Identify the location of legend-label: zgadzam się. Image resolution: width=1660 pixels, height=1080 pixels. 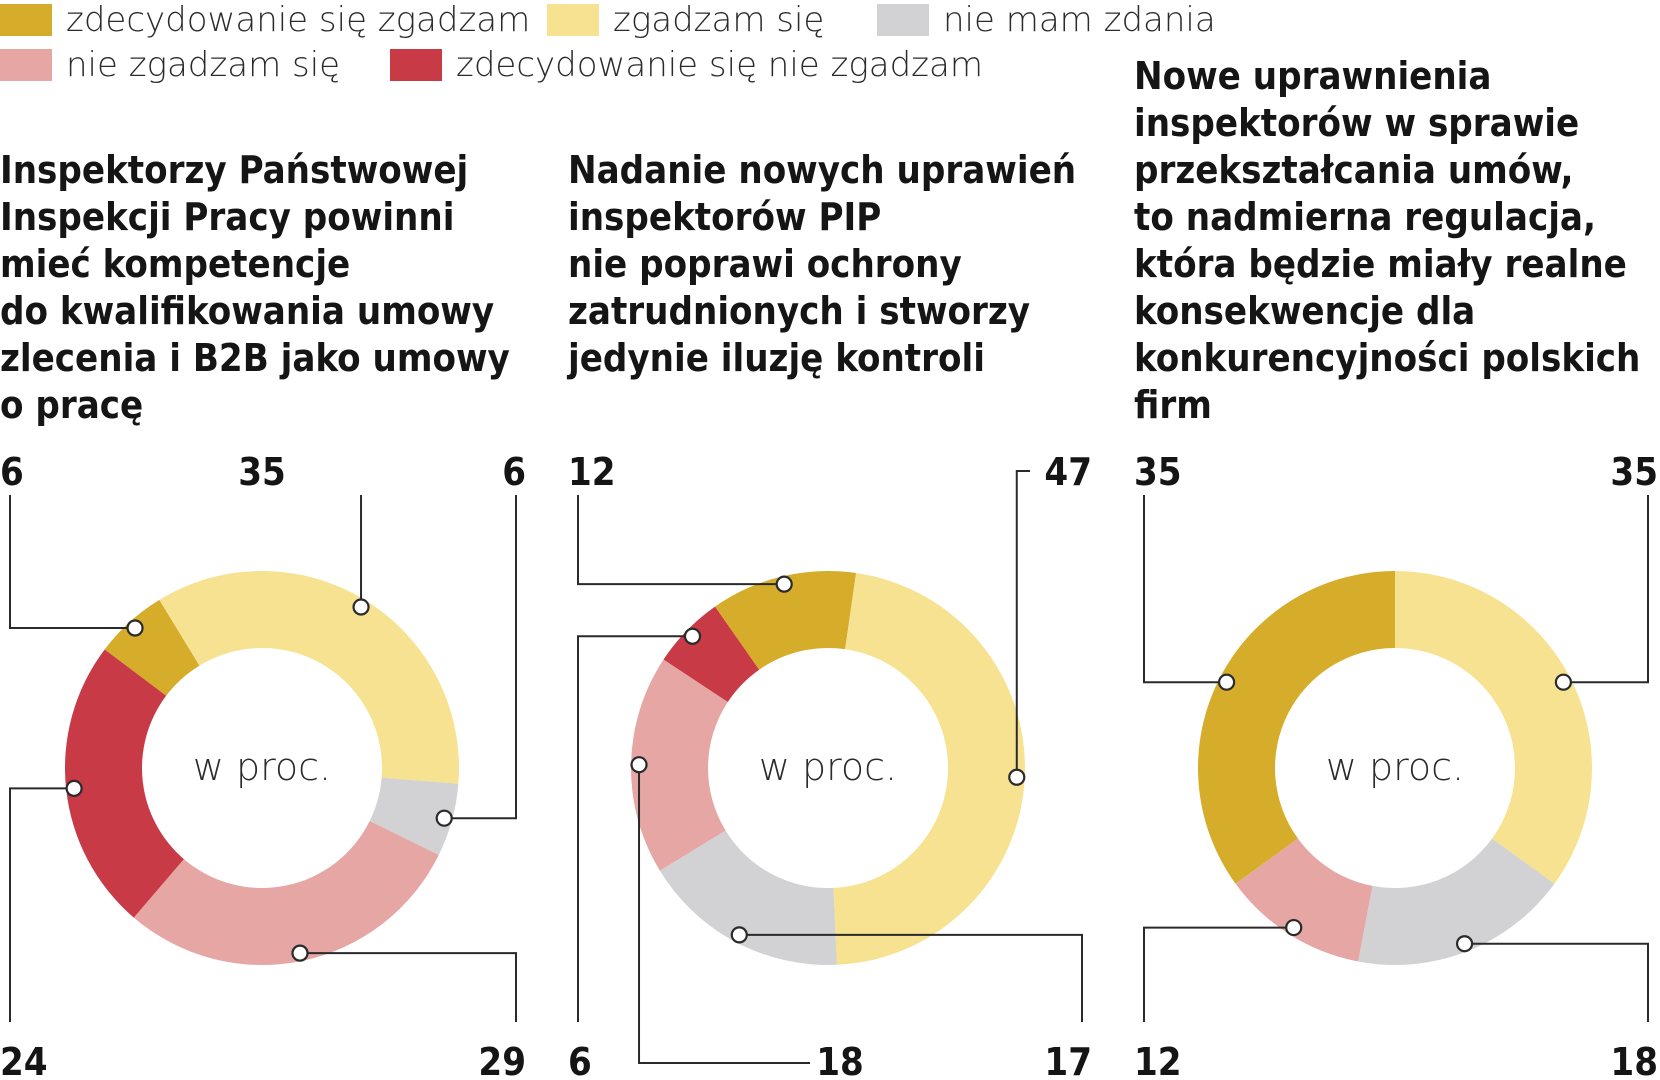
(719, 20).